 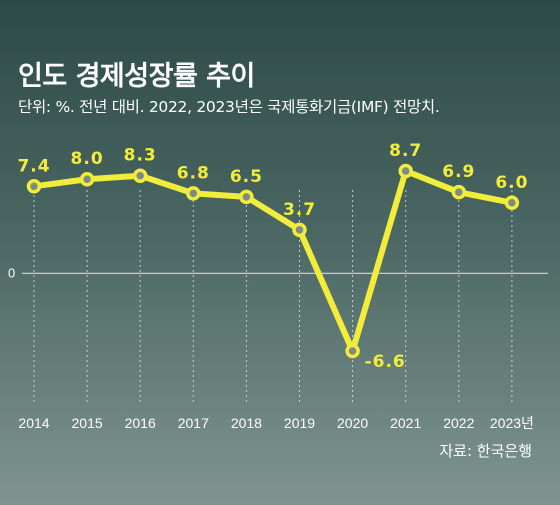 I want to click on data-label: 7.4, so click(x=33, y=166).